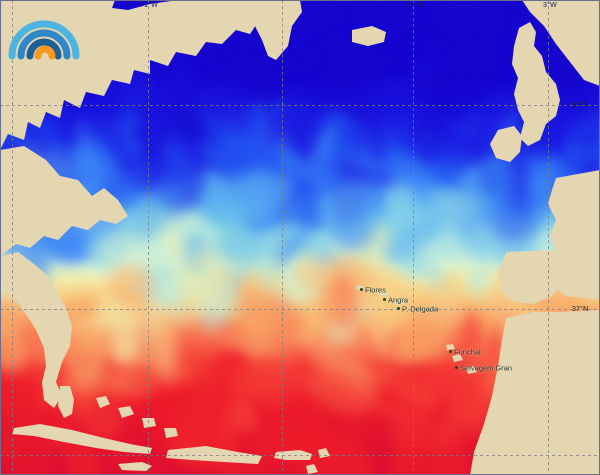 The width and height of the screenshot is (600, 475). Describe the element at coordinates (550, 5) in the screenshot. I see `longitude-label-2: 3°W` at that location.